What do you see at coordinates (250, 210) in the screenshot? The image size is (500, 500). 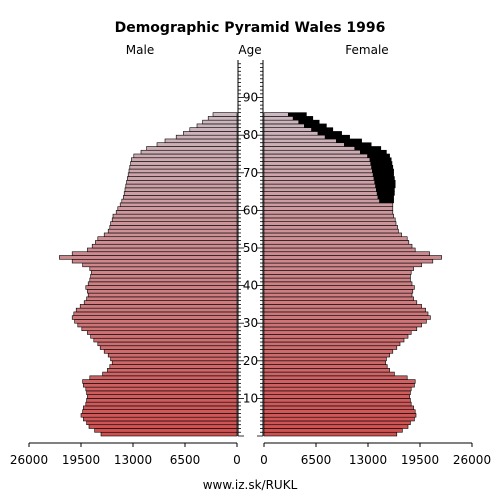 I see `age-tick-label: 60` at bounding box center [250, 210].